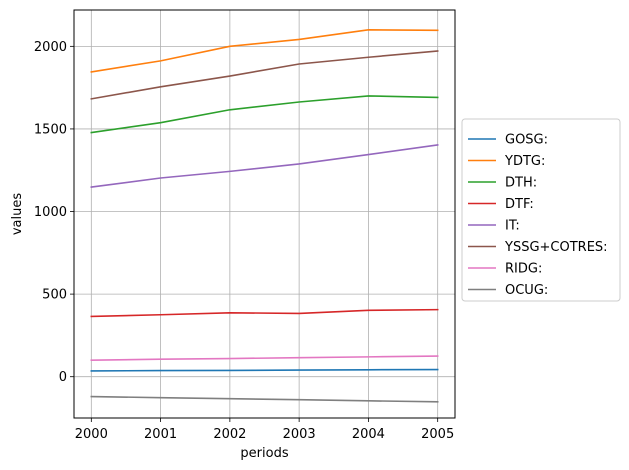 The image size is (629, 470). I want to click on x-tick-label: 2001, so click(160, 434).